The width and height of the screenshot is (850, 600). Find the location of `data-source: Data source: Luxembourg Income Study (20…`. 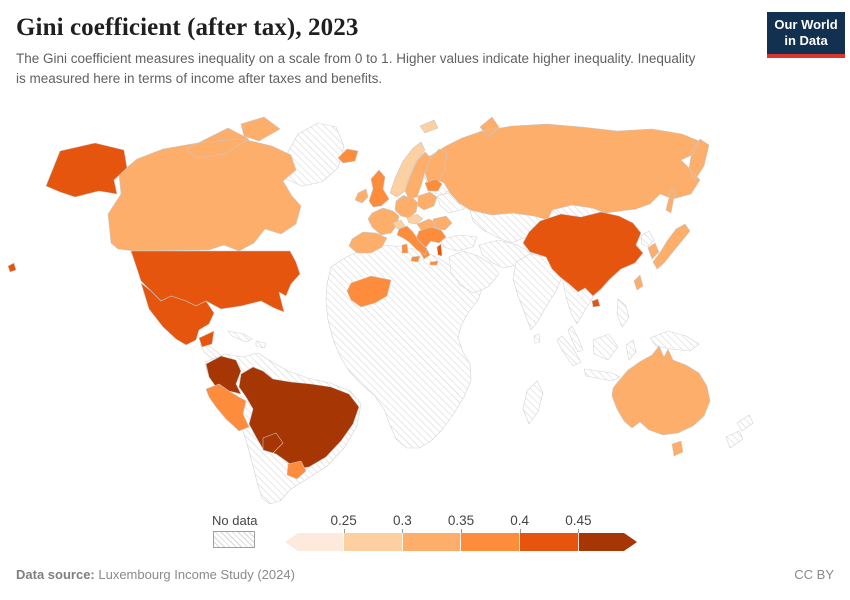

data-source: Data source: Luxembourg Income Study (20… is located at coordinates (155, 574).